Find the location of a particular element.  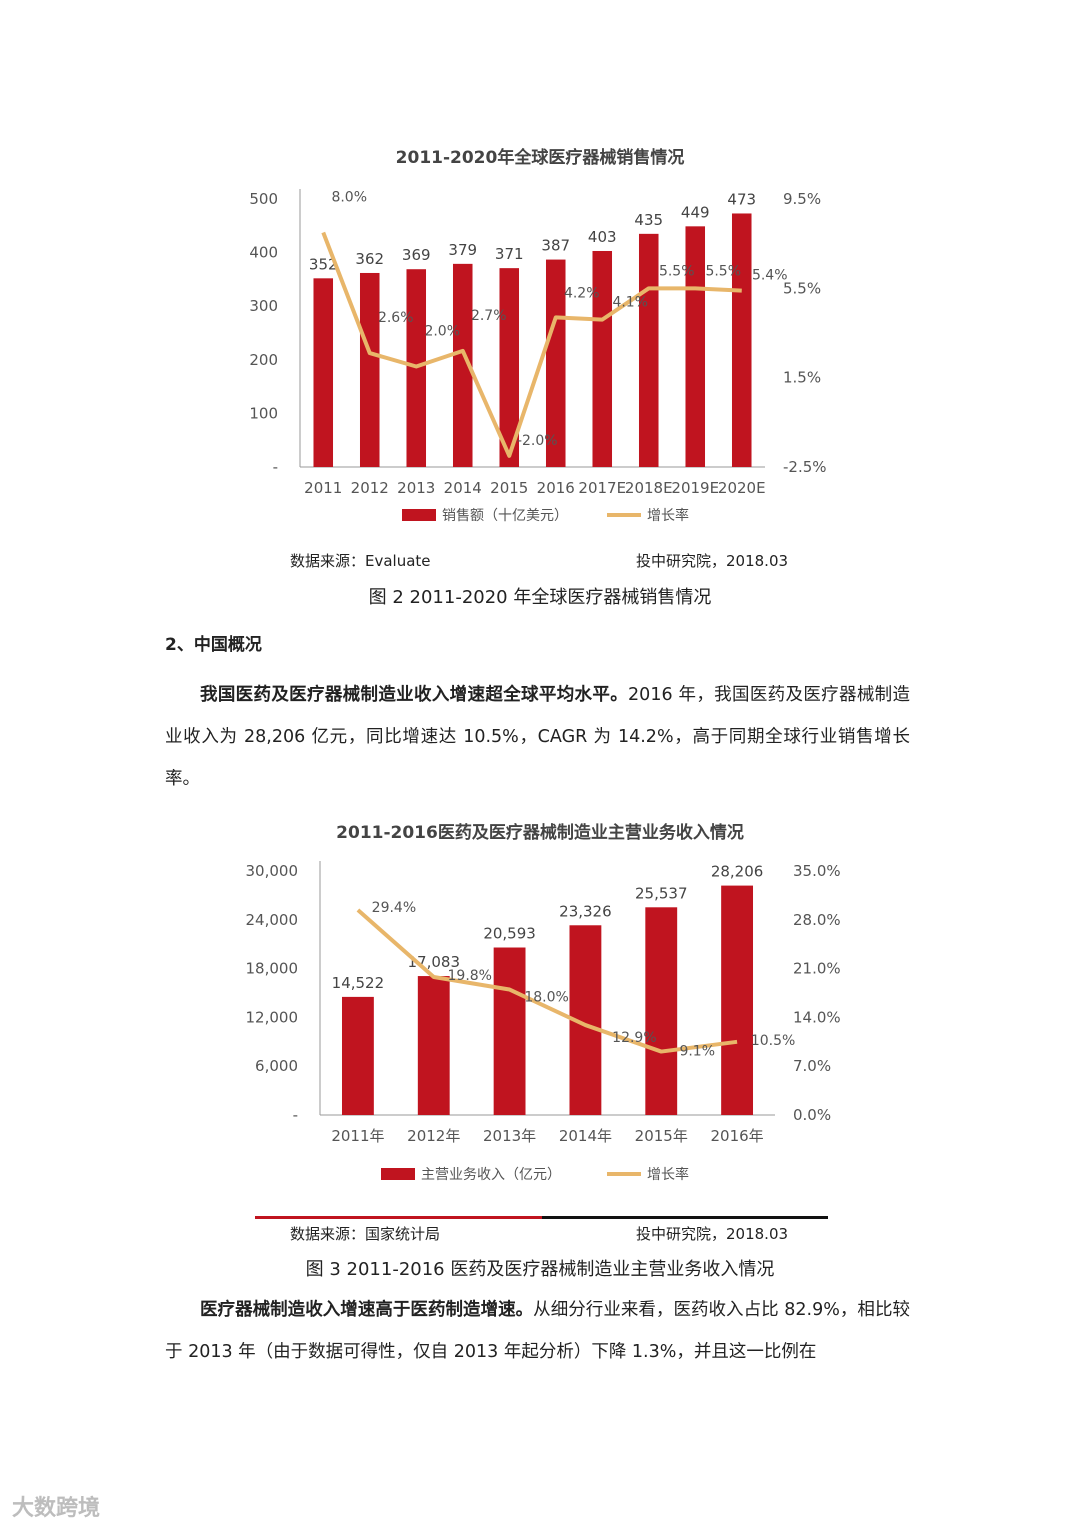

y2-tick-label: 0.0% is located at coordinates (812, 1115).